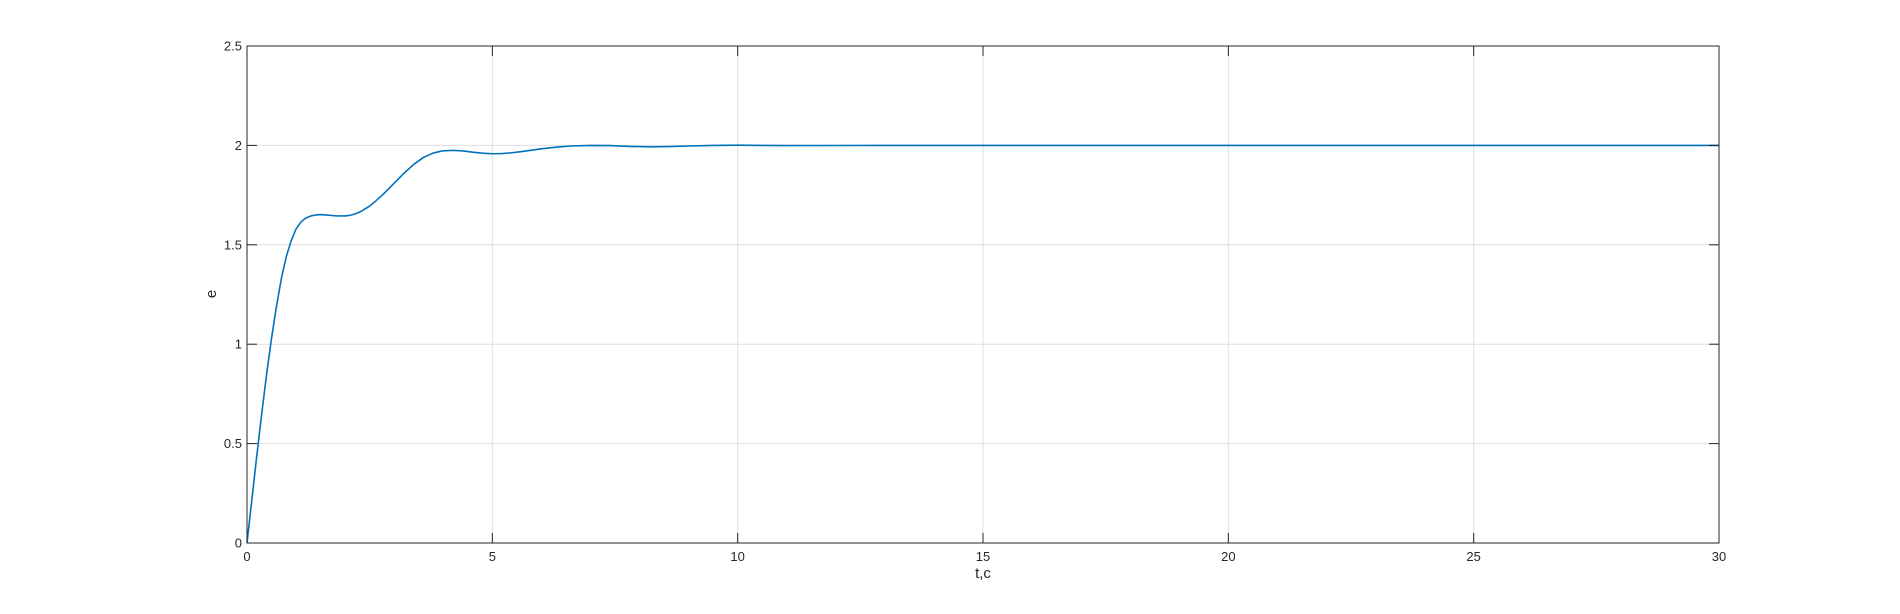 The width and height of the screenshot is (1900, 614). What do you see at coordinates (983, 573) in the screenshot?
I see `x-axis-label: t,c` at bounding box center [983, 573].